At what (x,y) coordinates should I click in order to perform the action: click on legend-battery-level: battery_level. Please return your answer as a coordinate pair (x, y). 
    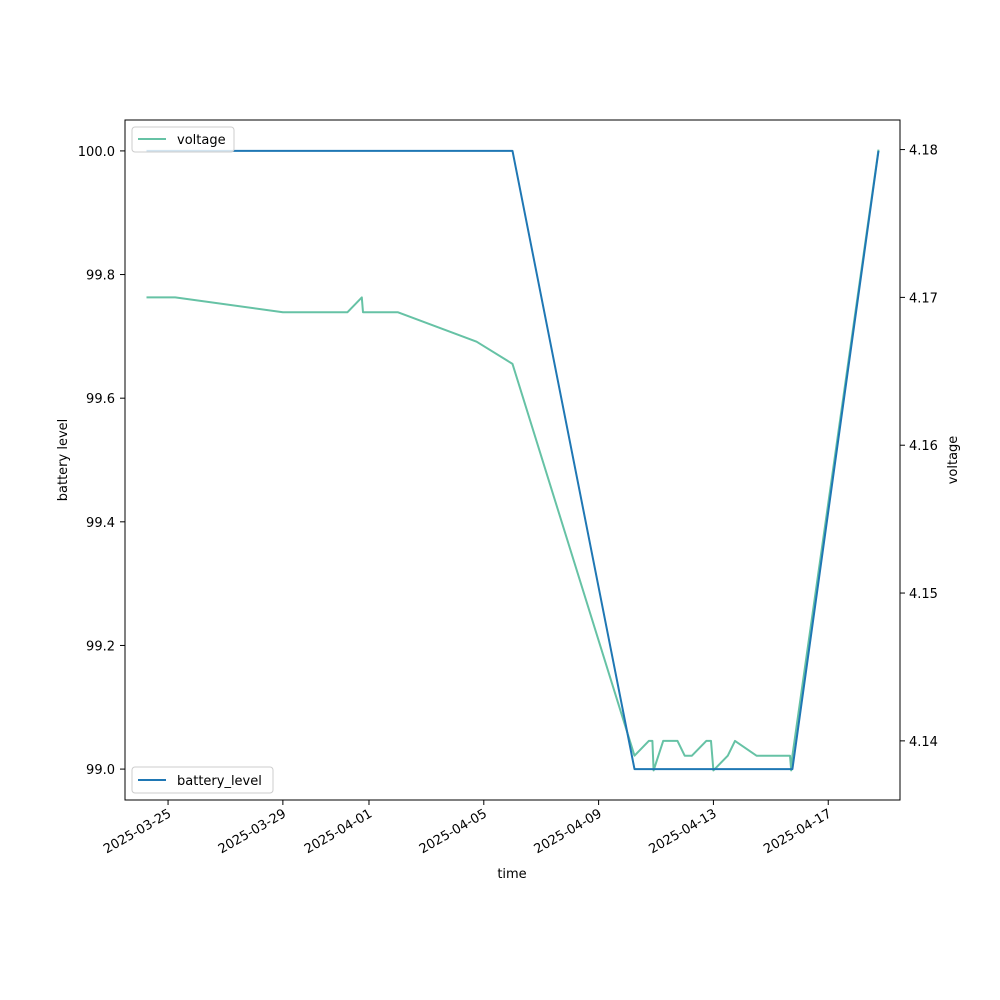
    Looking at the image, I should click on (202, 780).